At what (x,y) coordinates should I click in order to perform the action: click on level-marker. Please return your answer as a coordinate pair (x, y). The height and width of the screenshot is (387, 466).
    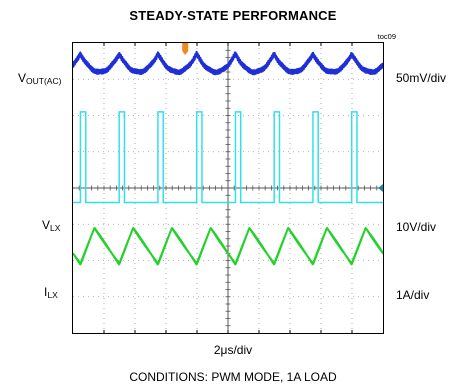
    Looking at the image, I should click on (380, 188).